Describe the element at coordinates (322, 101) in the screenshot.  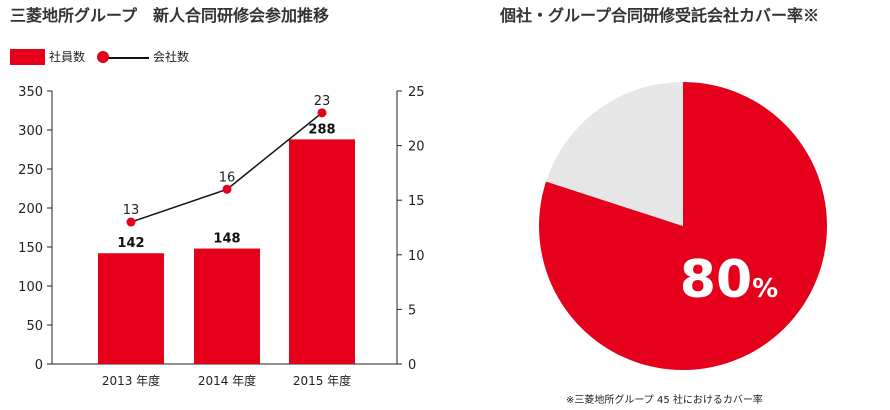
I see `line-data-label: 23` at that location.